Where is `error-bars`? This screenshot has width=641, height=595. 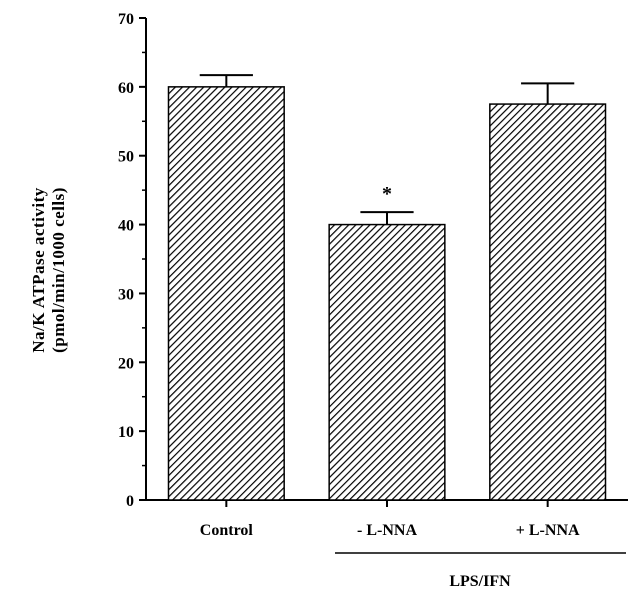
error-bars is located at coordinates (387, 149).